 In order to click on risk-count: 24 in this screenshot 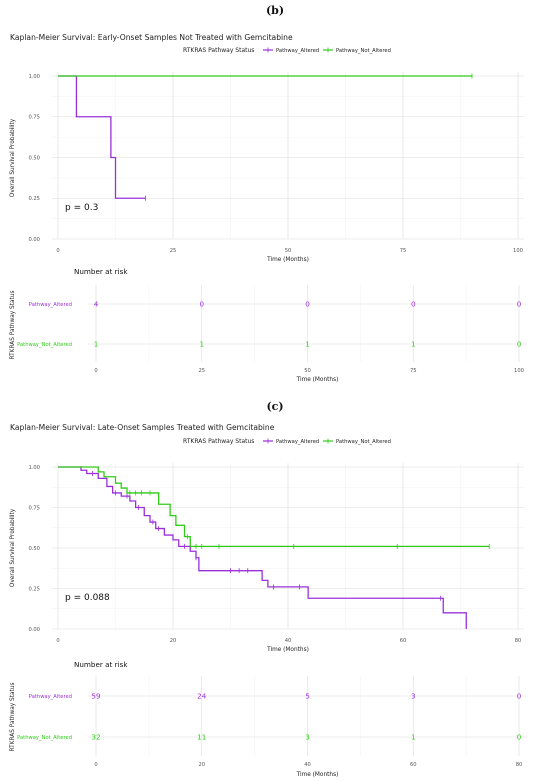, I will do `click(202, 696)`.